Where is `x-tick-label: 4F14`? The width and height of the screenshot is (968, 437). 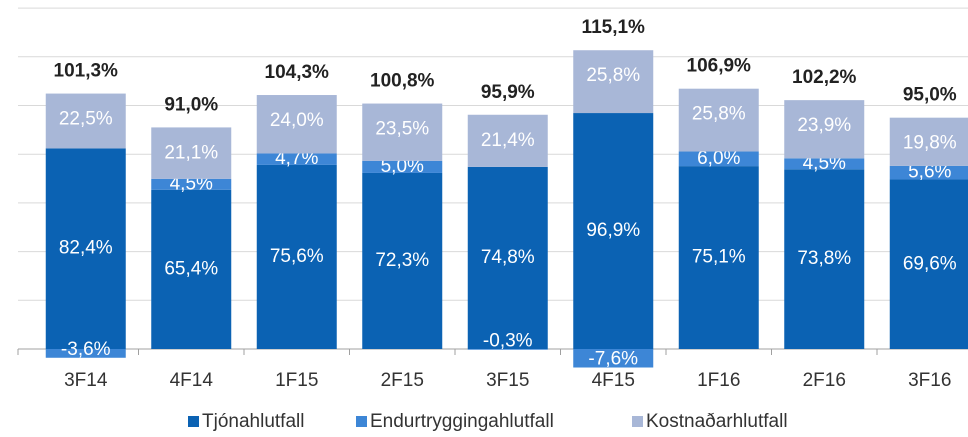
x-tick-label: 4F14 is located at coordinates (192, 380).